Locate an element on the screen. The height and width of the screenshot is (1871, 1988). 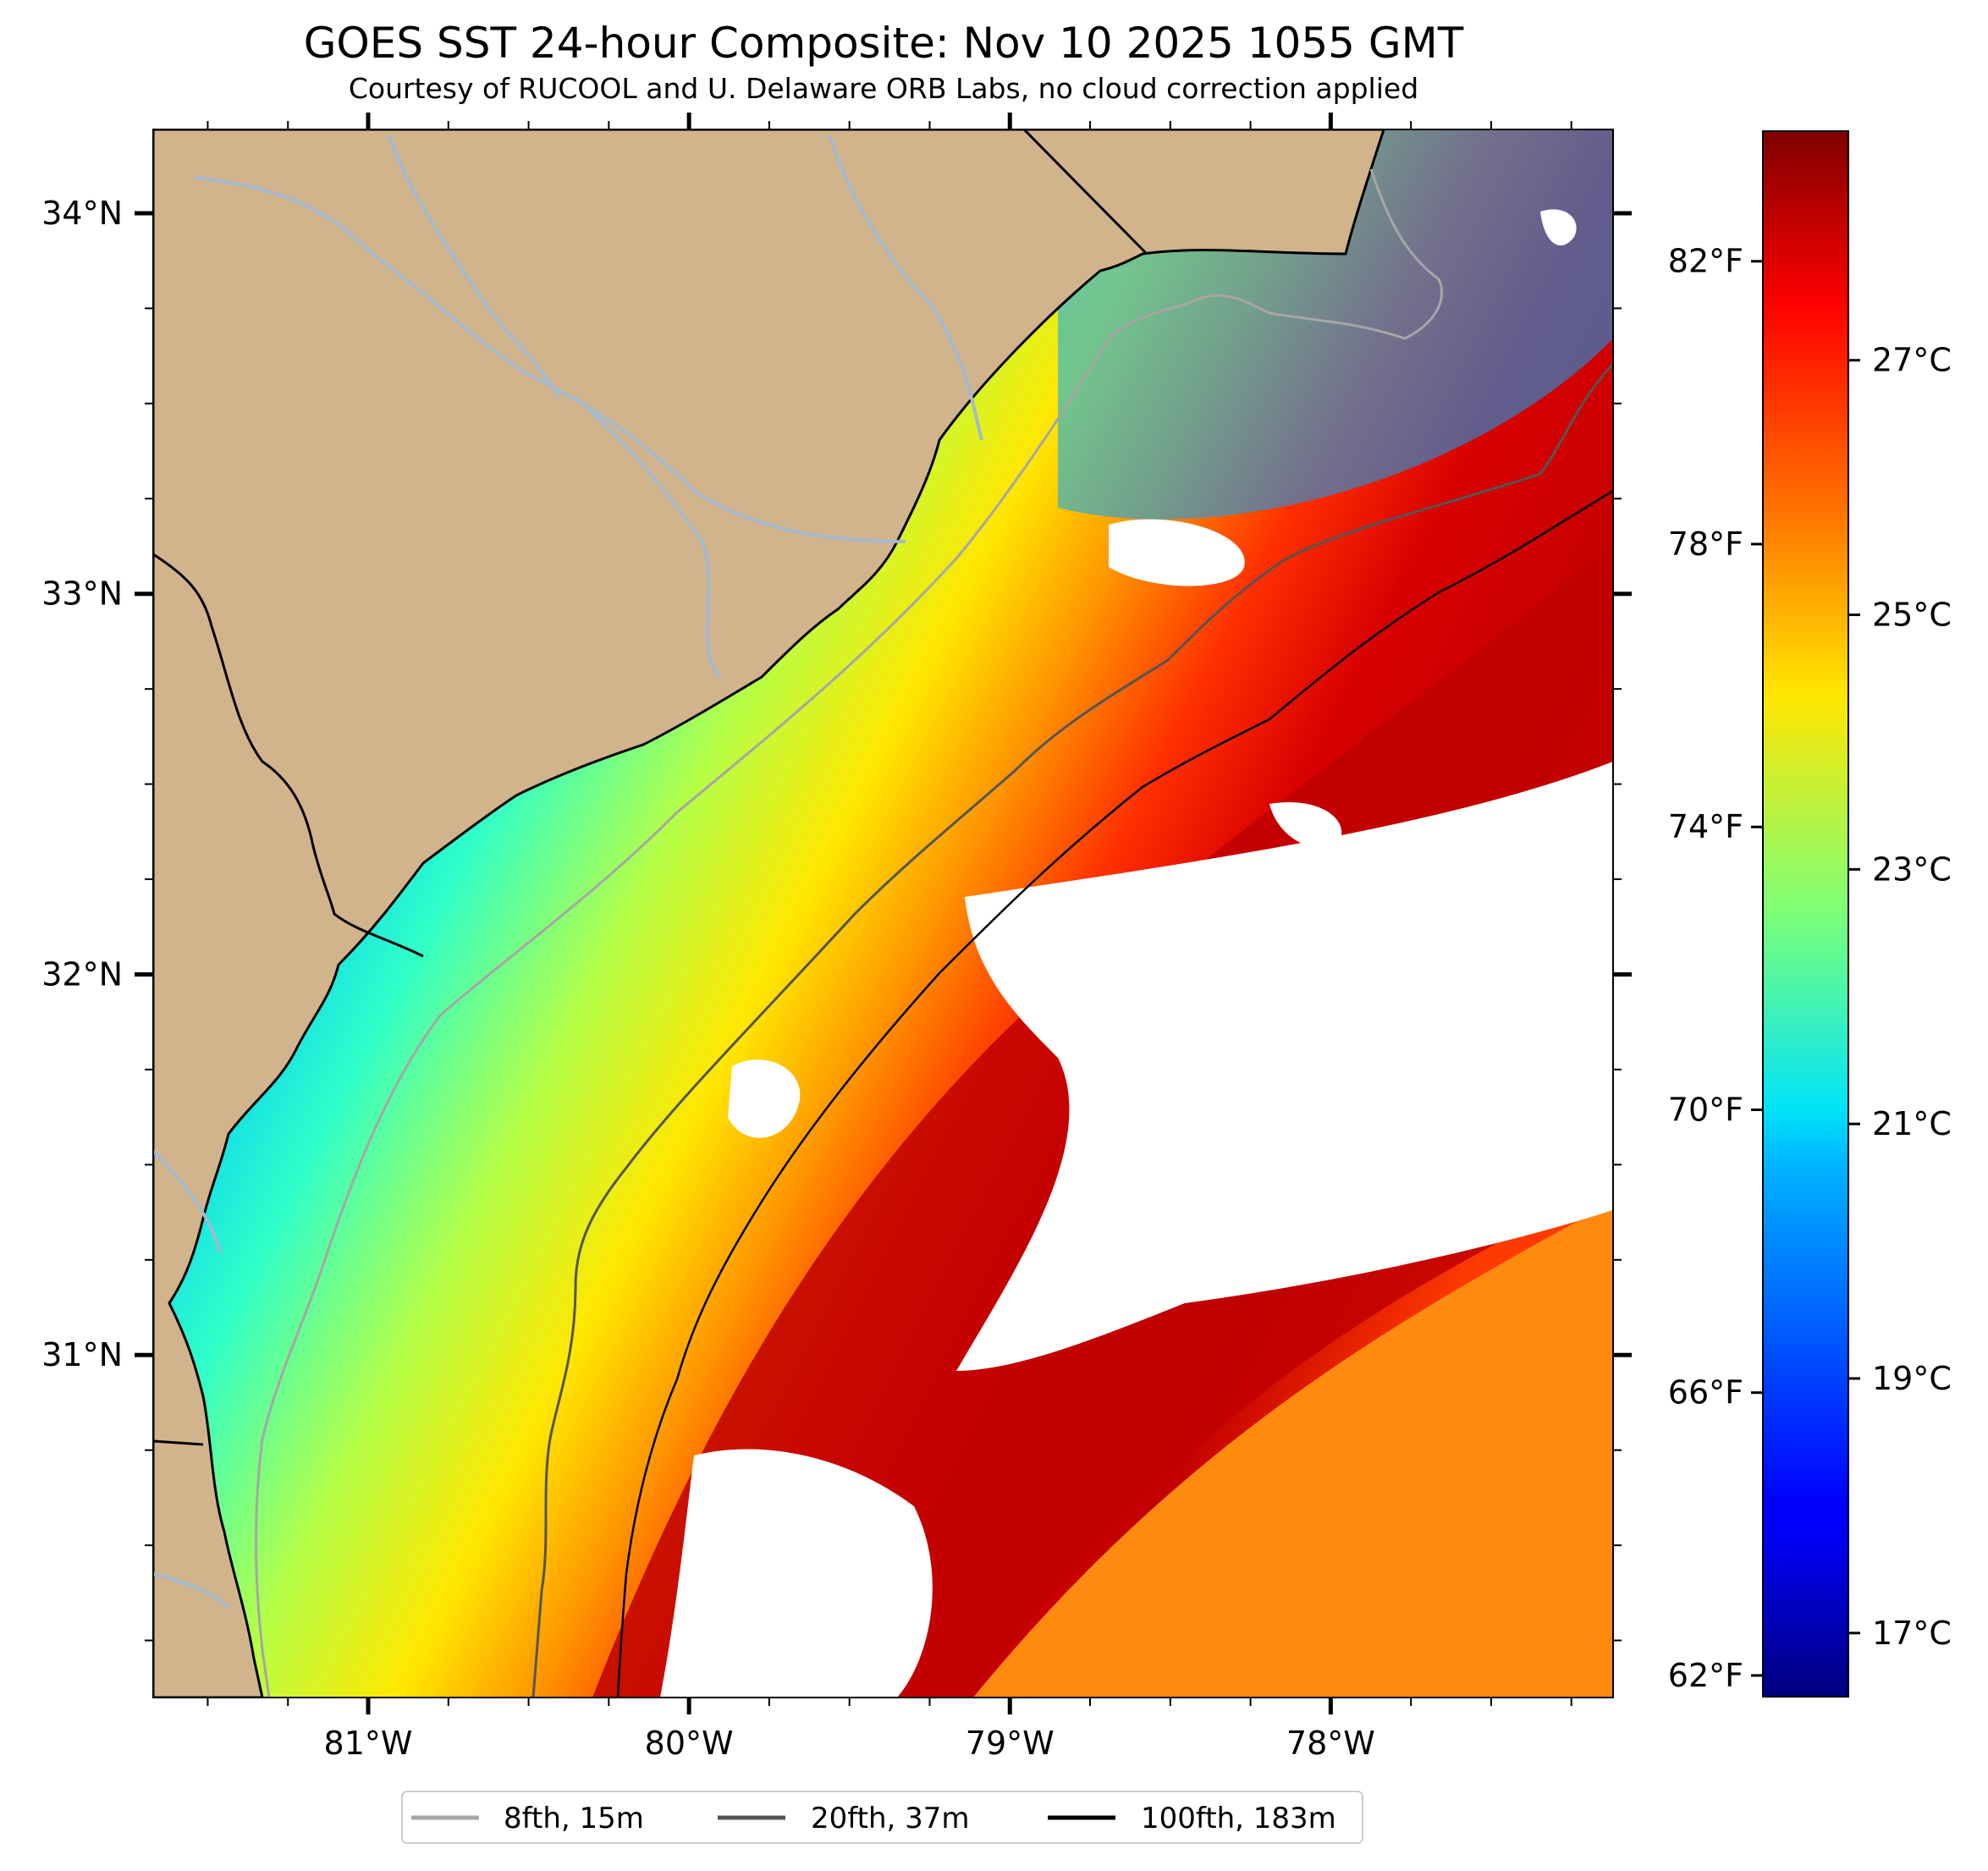
legend-label-100fth: 100fth, 183m is located at coordinates (1238, 1819).